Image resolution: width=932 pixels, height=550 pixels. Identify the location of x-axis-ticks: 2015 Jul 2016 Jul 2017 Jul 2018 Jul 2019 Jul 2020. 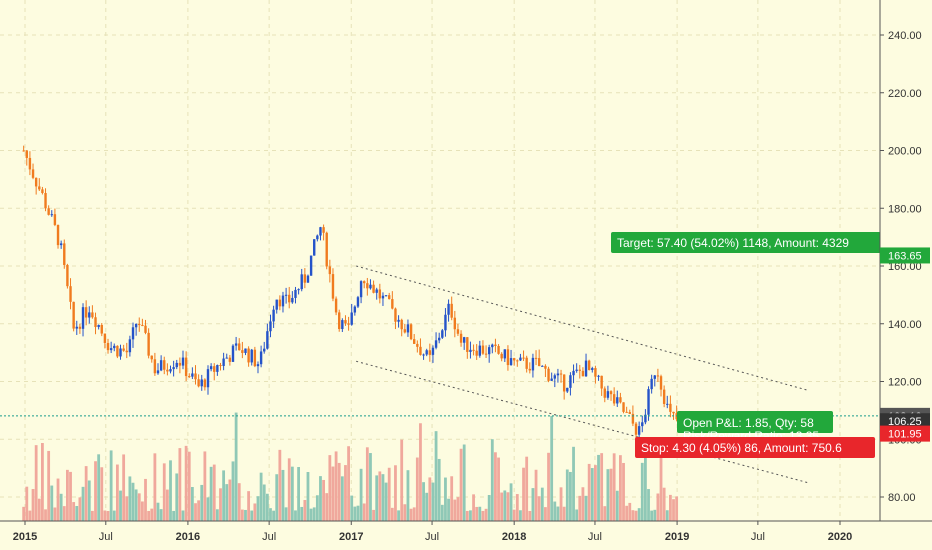
(432, 532).